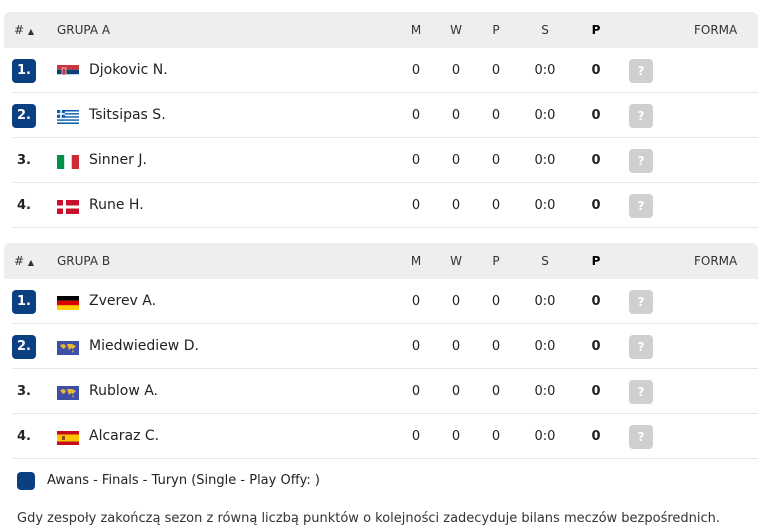 The image size is (758, 531). What do you see at coordinates (385, 436) in the screenshot?
I see `table-row: 4. Alcaraz C. 0 0 0 0:0 0 ?` at bounding box center [385, 436].